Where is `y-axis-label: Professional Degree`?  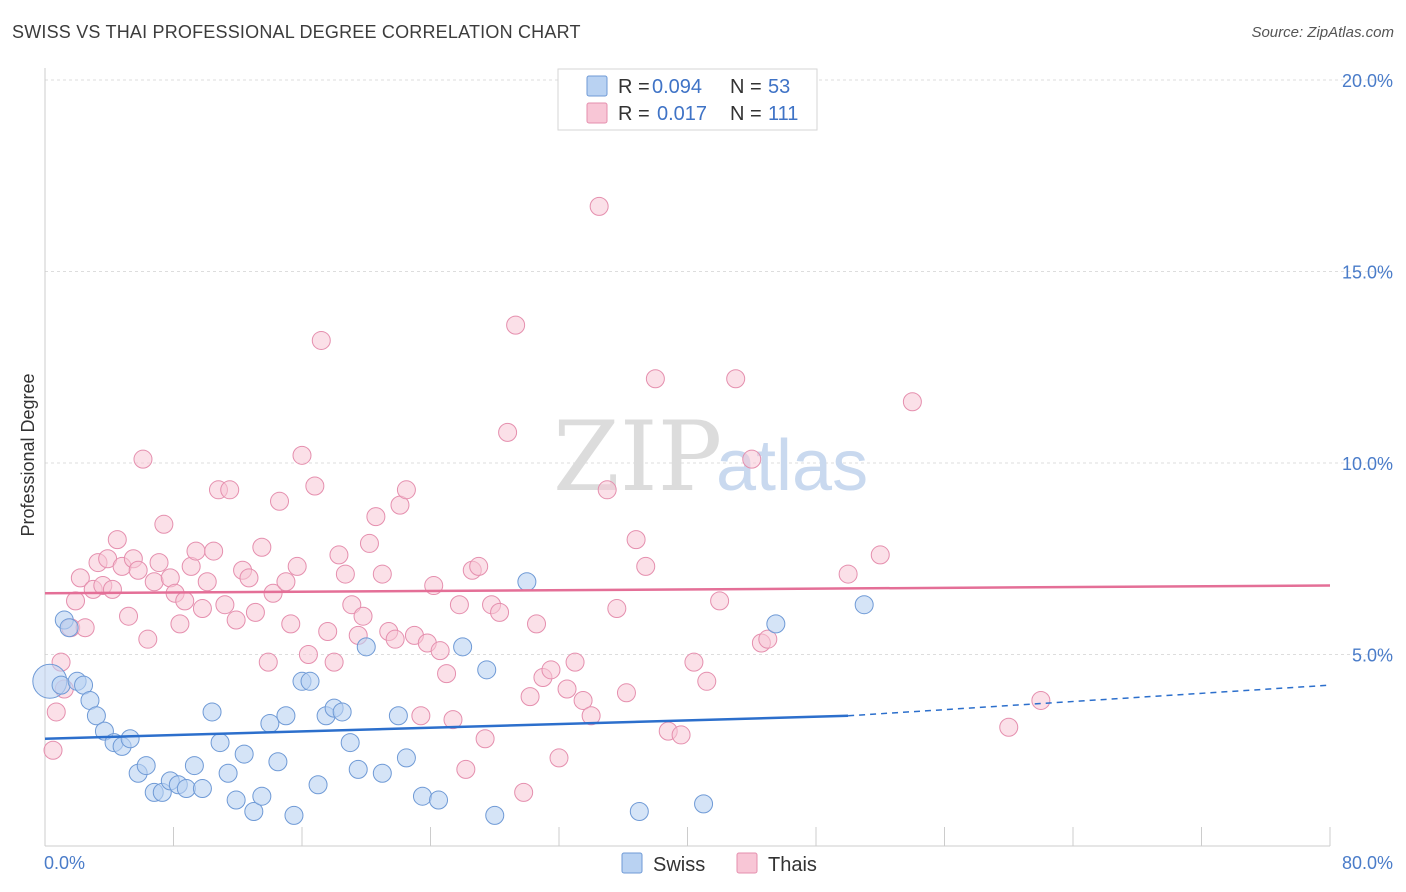 y-axis-label: Professional Degree is located at coordinates (28, 454).